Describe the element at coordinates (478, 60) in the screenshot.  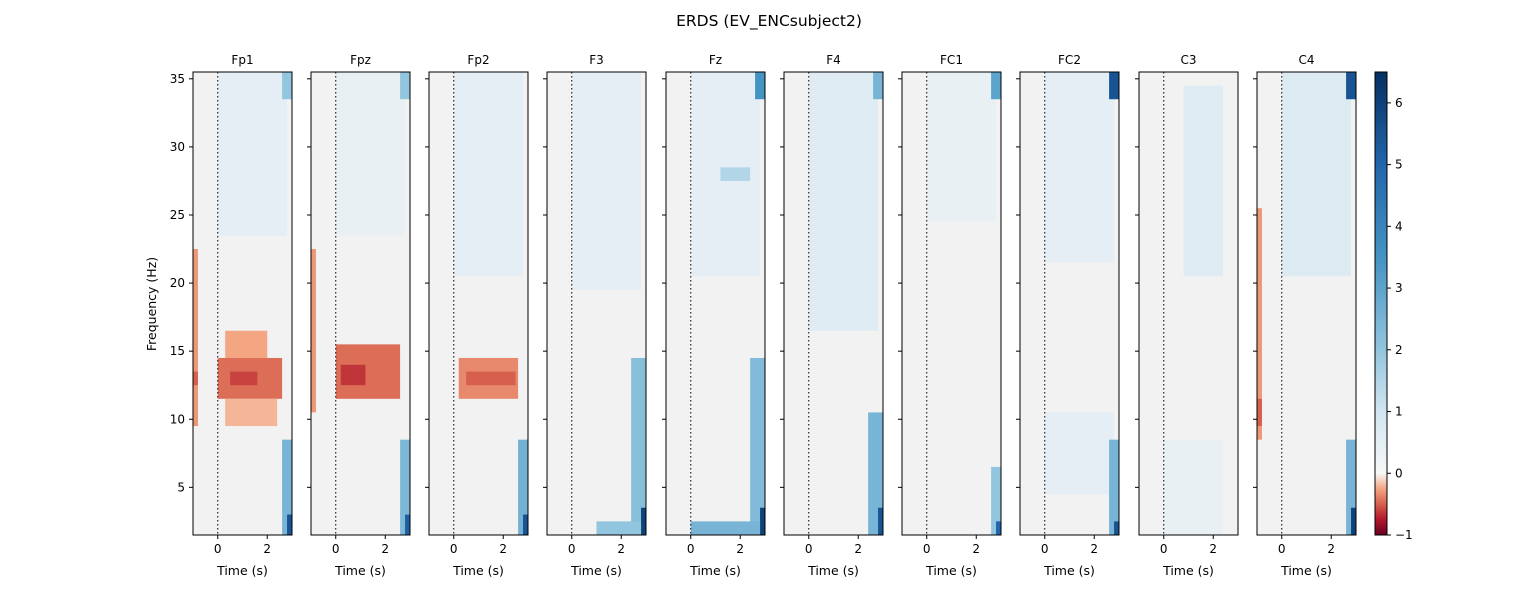
I see `channel-title: Fp2` at that location.